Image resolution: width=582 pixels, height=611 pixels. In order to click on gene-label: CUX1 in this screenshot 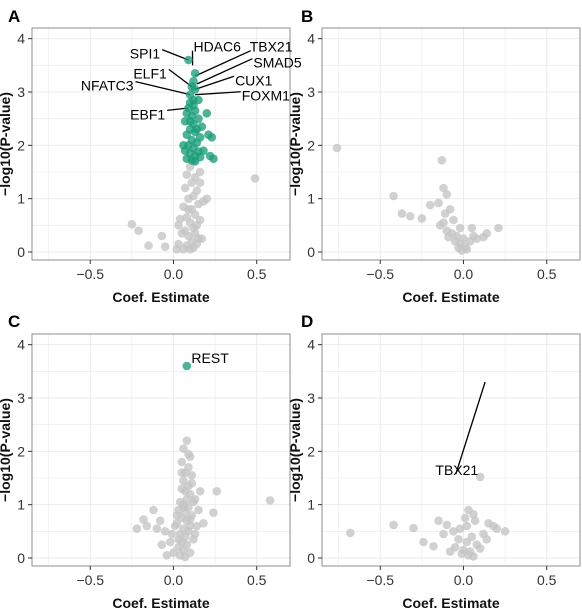, I will do `click(254, 80)`.